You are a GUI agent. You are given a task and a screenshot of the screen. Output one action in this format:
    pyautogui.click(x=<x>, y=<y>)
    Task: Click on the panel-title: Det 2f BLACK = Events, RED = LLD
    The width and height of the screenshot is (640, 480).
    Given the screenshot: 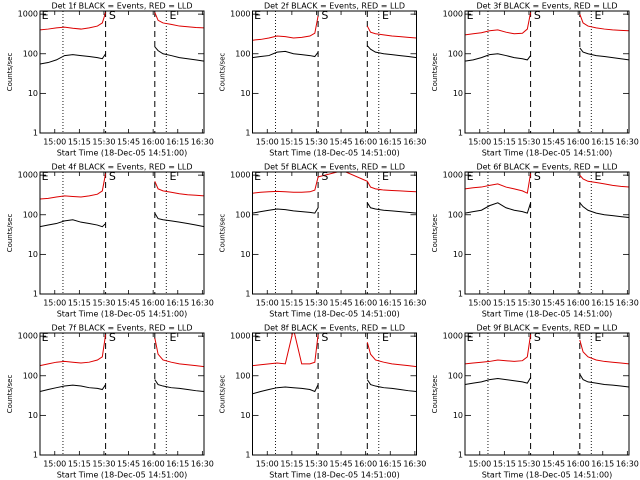 What is the action you would take?
    pyautogui.click(x=334, y=6)
    